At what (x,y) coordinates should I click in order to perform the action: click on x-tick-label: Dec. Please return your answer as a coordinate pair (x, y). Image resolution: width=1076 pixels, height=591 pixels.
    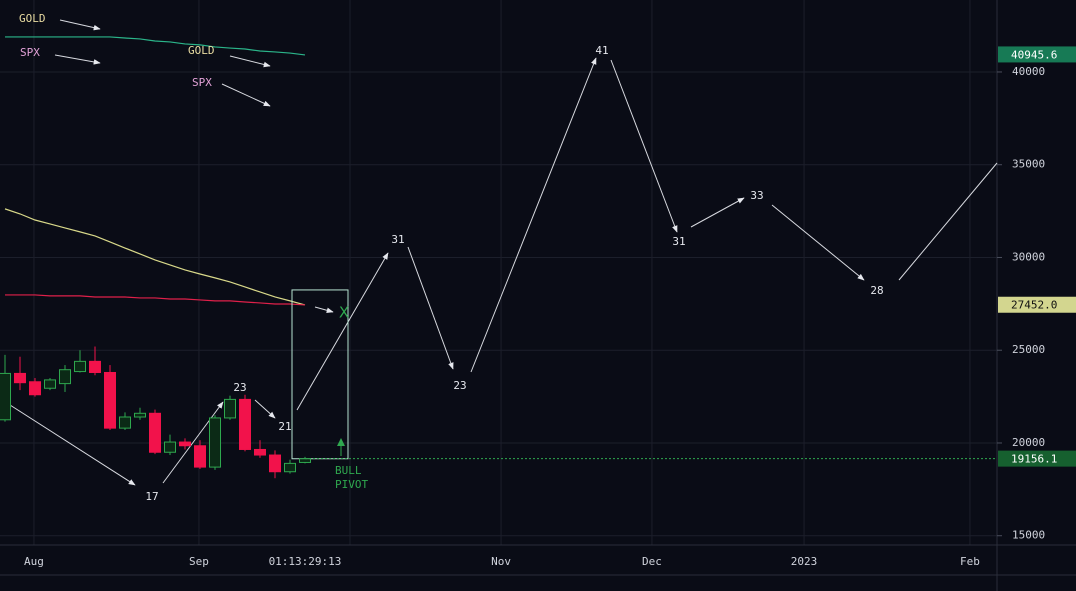
    Looking at the image, I should click on (652, 561).